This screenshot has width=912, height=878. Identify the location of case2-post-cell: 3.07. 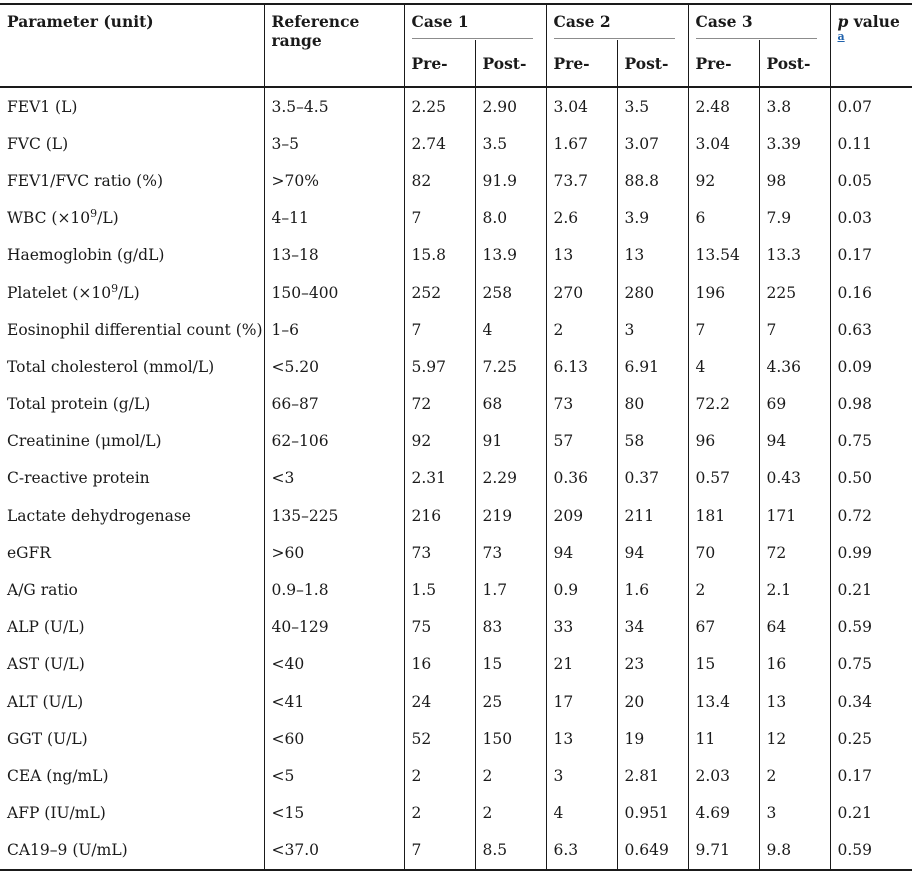
(652, 144).